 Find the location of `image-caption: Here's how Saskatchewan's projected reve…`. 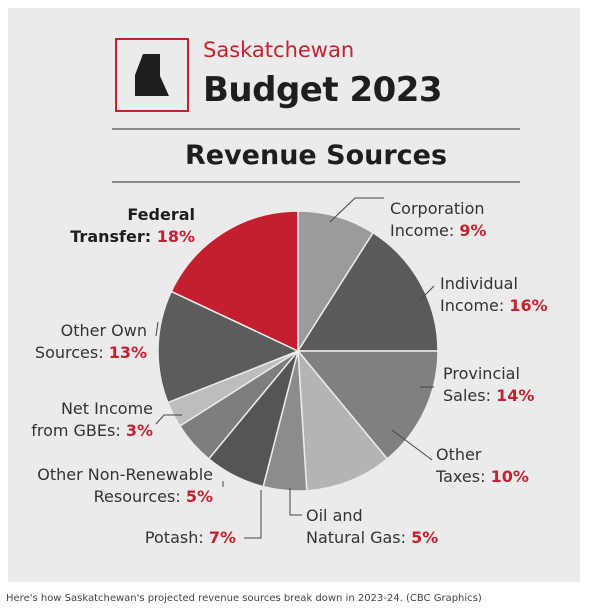

image-caption: Here's how Saskatchewan's projected reve… is located at coordinates (244, 598).